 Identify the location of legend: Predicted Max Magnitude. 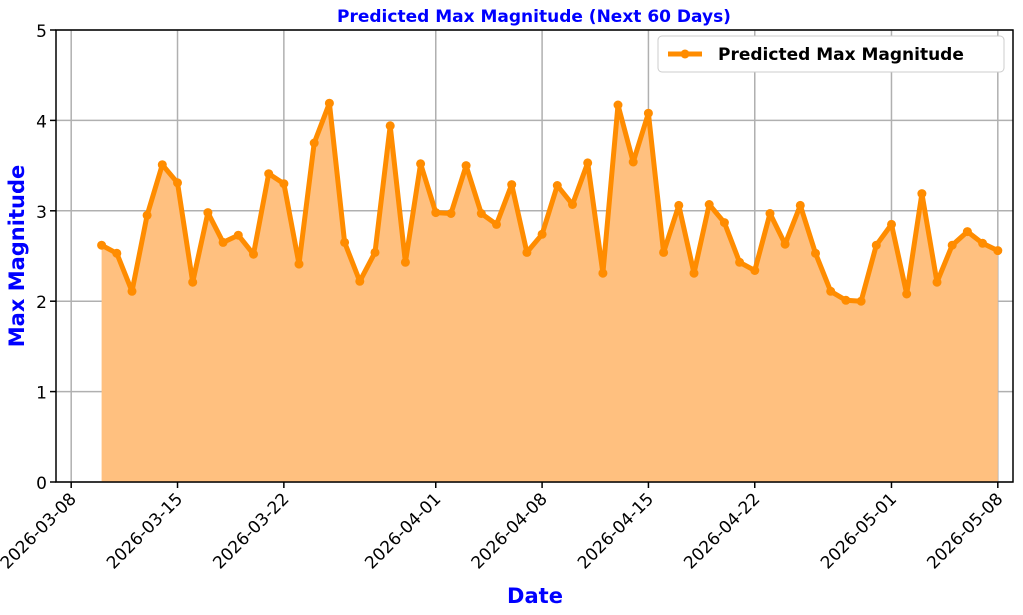
(831, 54).